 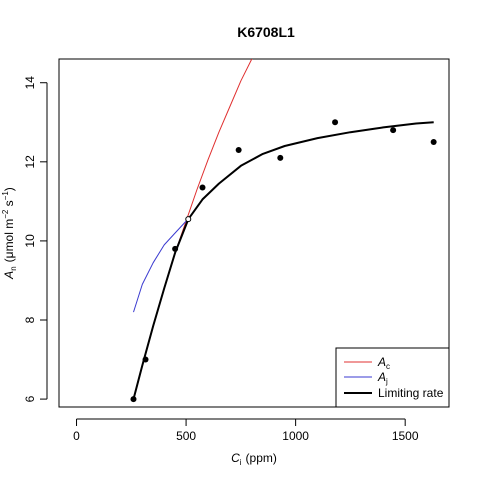 What do you see at coordinates (188, 219) in the screenshot?
I see `transition-point` at bounding box center [188, 219].